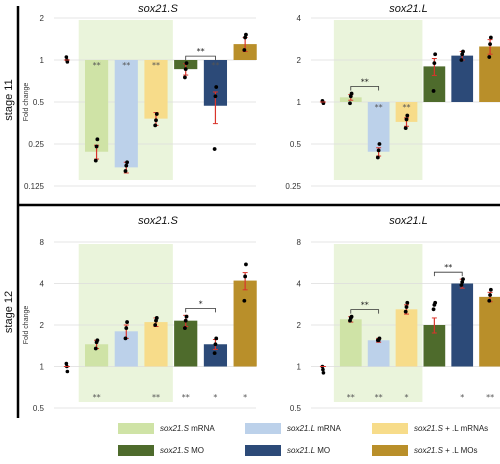 This screenshot has width=500, height=464. Describe the element at coordinates (446, 450) in the screenshot. I see `legend-label: sox21.S + .L MOs` at that location.